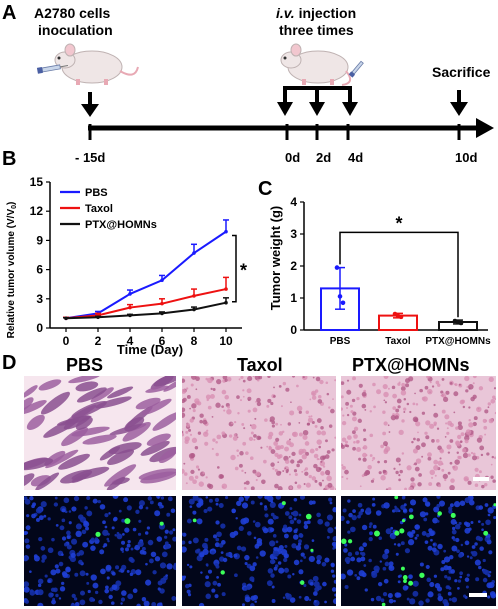 This screenshot has height=609, width=498. Describe the element at coordinates (317, 101) in the screenshot. I see `injection-bracket` at that location.